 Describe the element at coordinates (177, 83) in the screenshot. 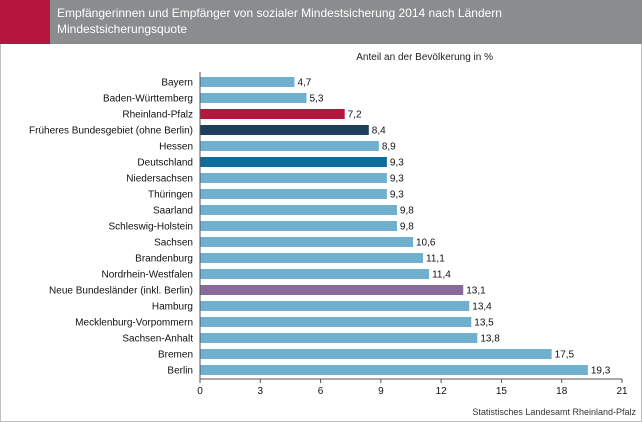

I see `category-label: Bayern` at that location.